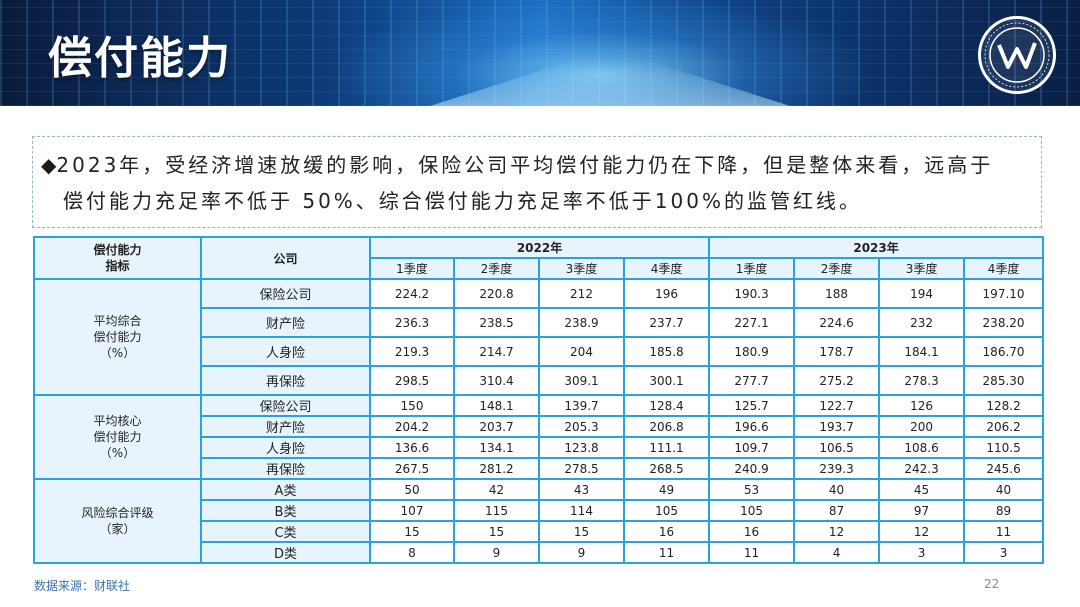  Describe the element at coordinates (496, 510) in the screenshot. I see `value-2022-cell: 115` at that location.